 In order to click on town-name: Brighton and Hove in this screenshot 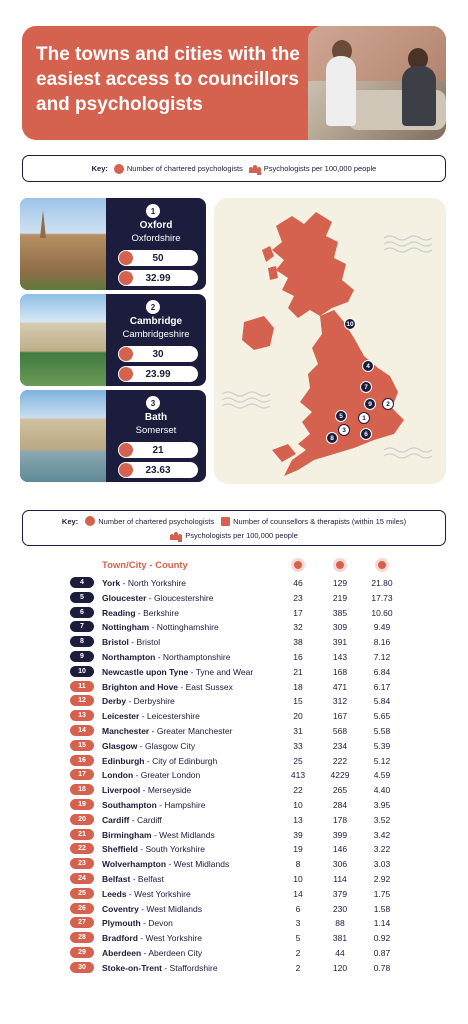, I will do `click(140, 686)`.